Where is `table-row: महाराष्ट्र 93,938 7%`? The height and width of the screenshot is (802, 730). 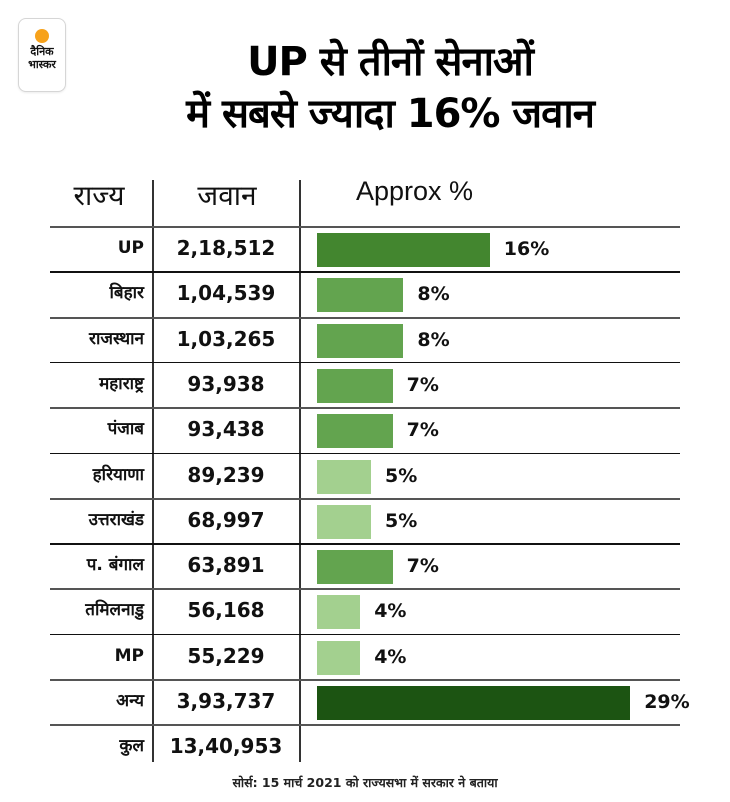 table-row: महाराष्ट्र 93,938 7% is located at coordinates (365, 384).